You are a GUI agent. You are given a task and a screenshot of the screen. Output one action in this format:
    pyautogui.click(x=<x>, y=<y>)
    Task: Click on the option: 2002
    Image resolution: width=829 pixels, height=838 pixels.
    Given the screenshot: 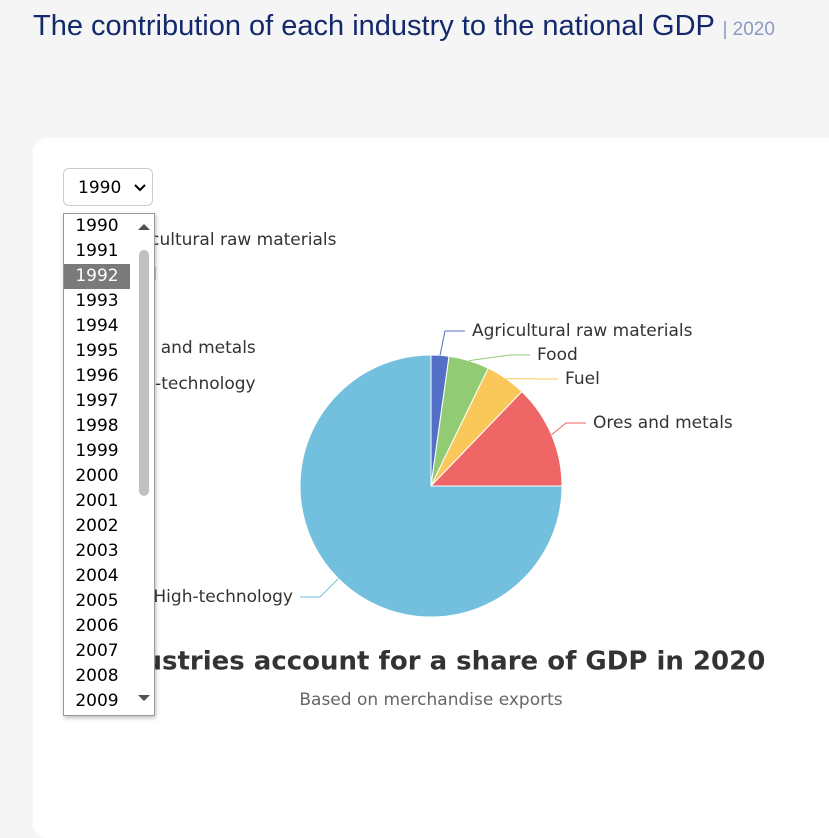 What is the action you would take?
    pyautogui.click(x=97, y=526)
    